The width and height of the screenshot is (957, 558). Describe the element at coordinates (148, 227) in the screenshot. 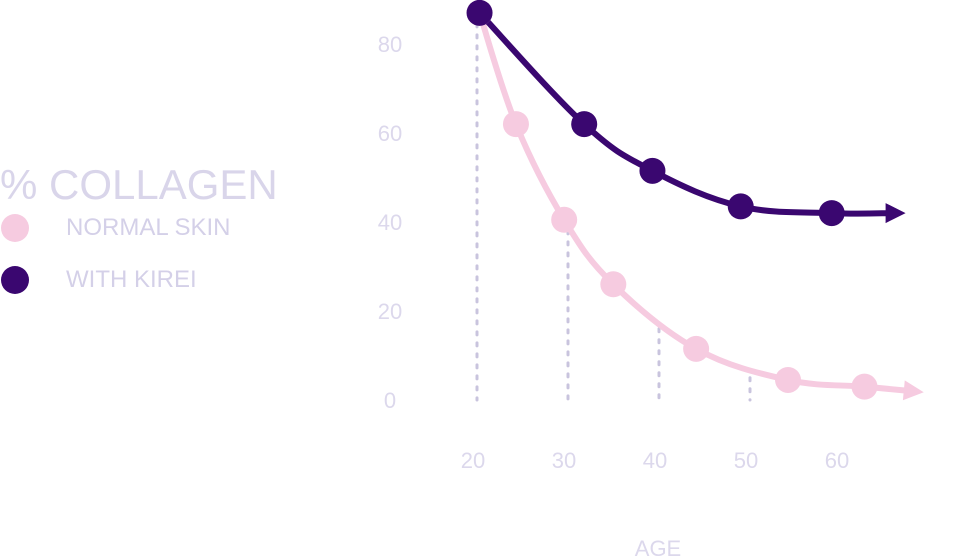

I see `legend-label-normal-skin: NORMAL SKIN` at that location.